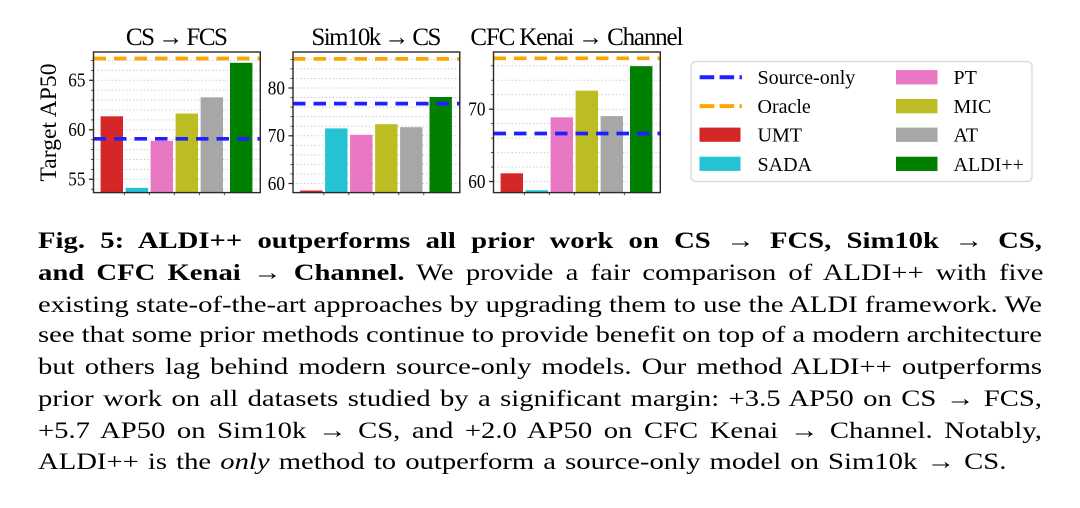 This screenshot has width=1080, height=508. I want to click on svg-text: Target AP50, so click(49, 123).